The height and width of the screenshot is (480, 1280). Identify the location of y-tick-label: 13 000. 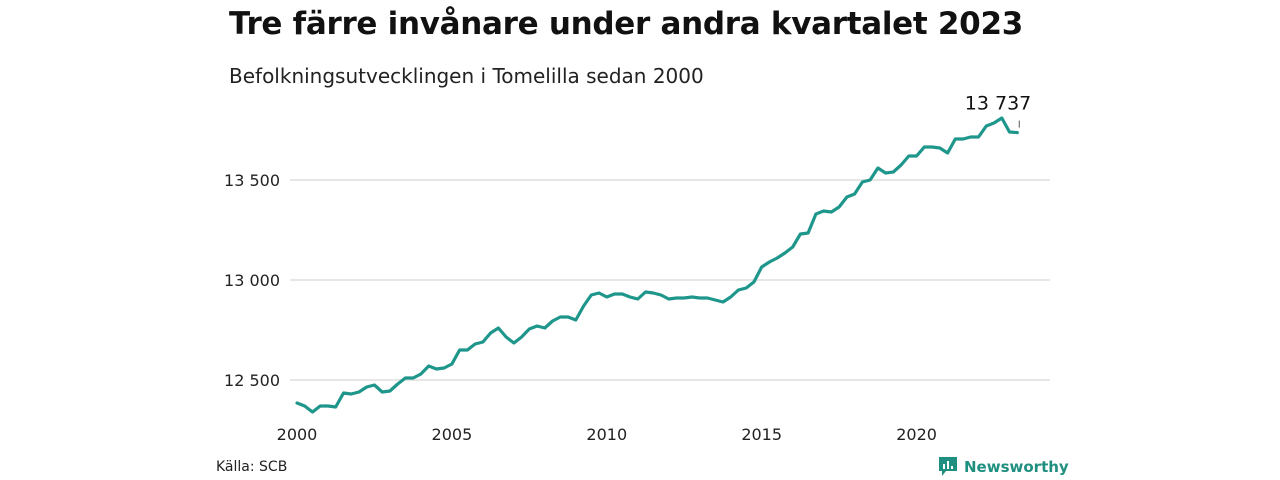
(252, 280).